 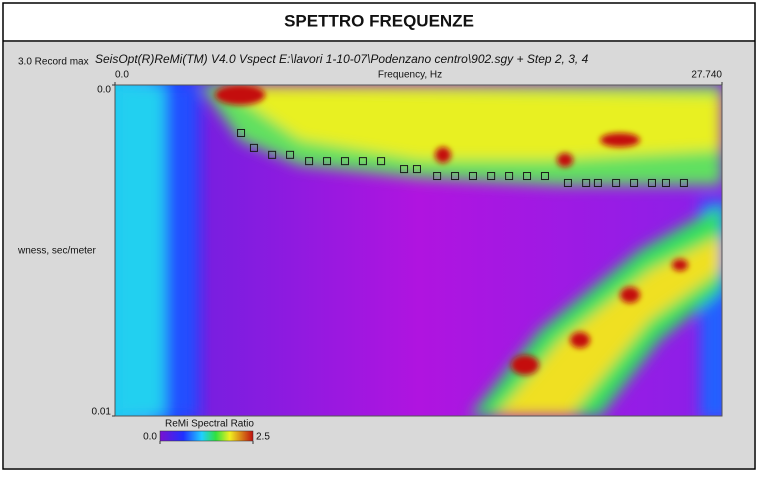 I want to click on colorbar-tick-label: 0.0, so click(x=150, y=437).